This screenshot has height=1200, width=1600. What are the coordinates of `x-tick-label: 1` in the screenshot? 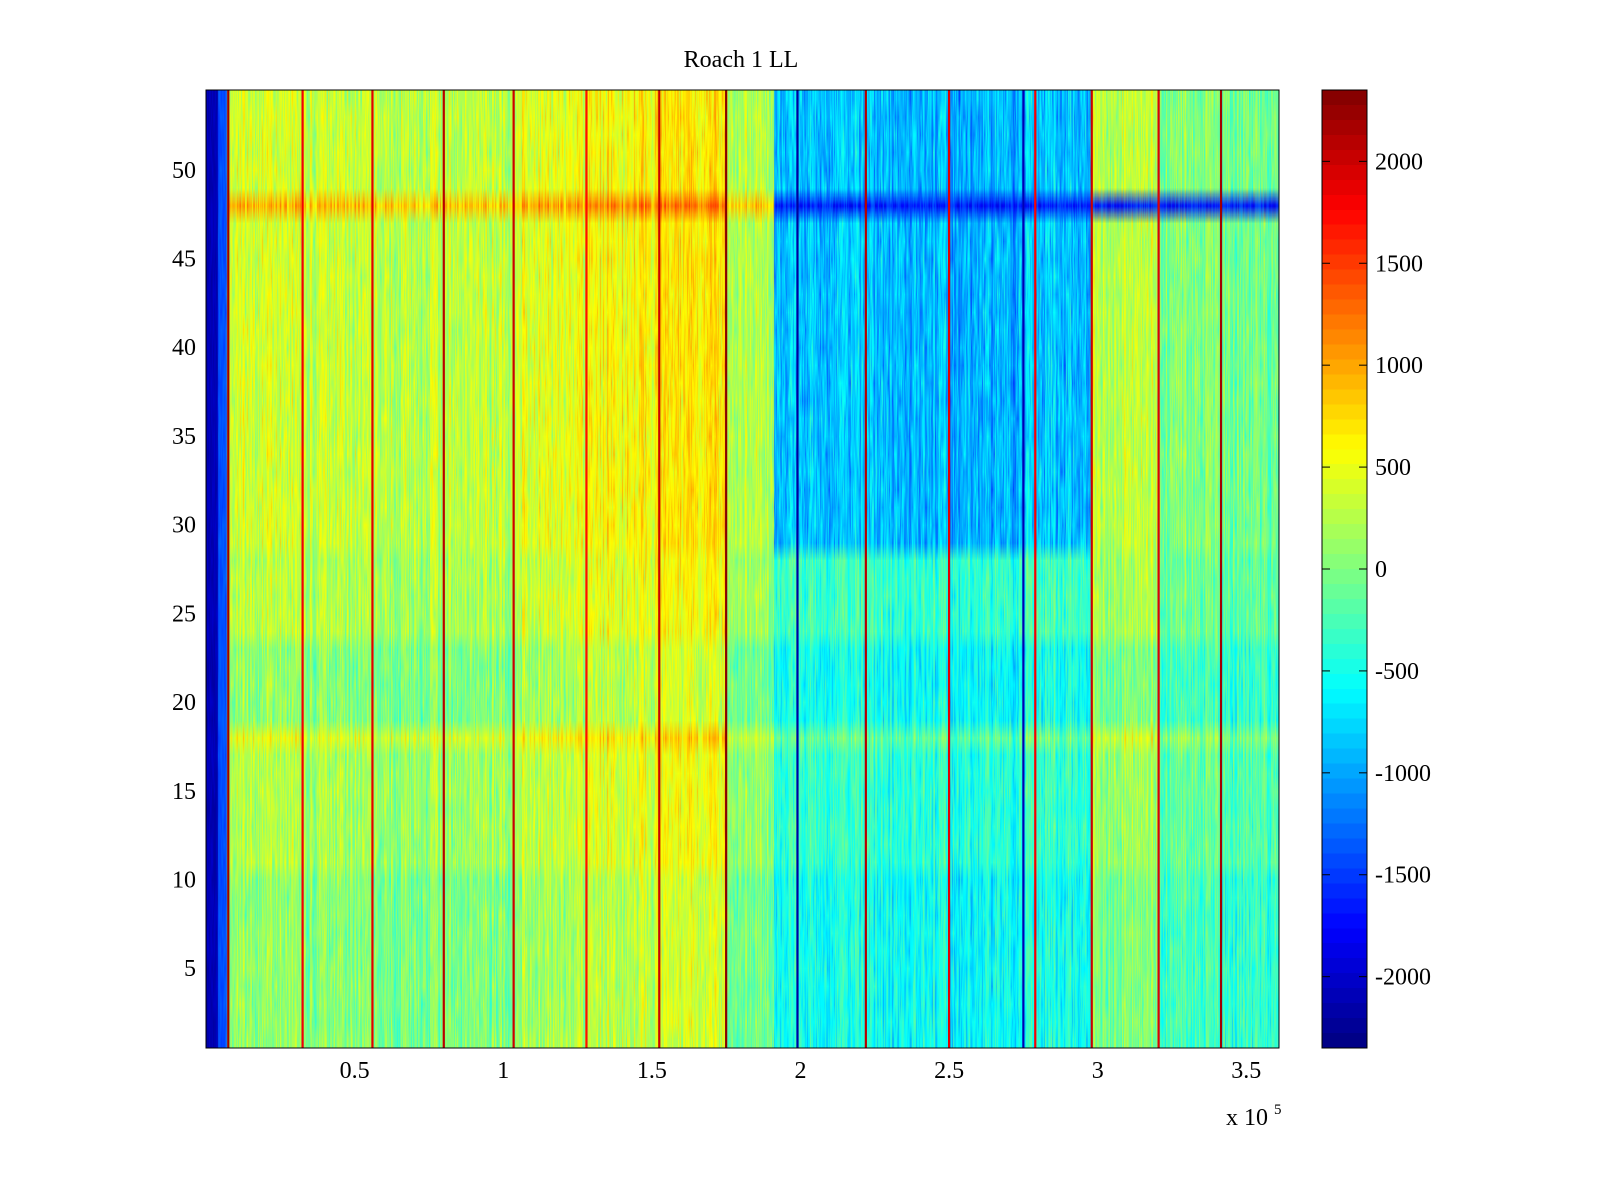 It's located at (503, 1071).